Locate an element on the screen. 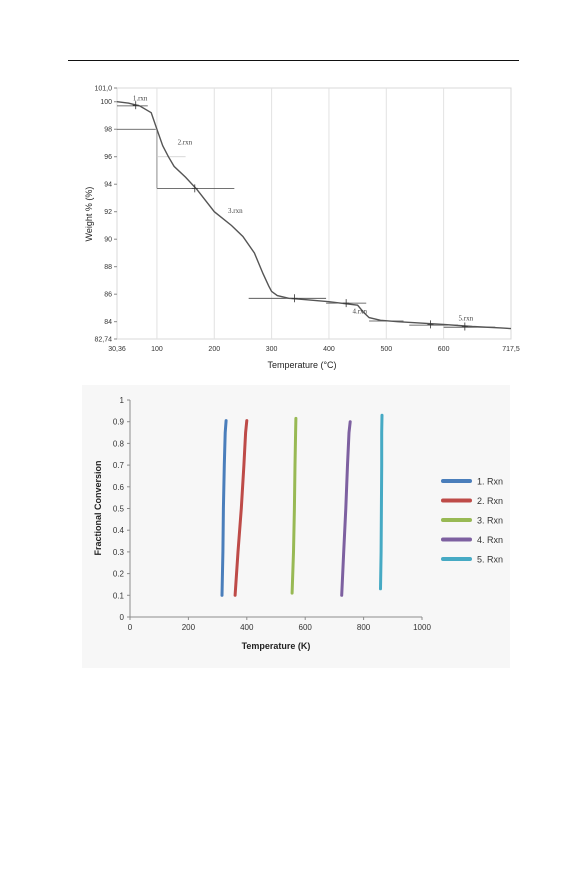 The width and height of the screenshot is (585, 888). x-tick-label: 300 is located at coordinates (272, 349).